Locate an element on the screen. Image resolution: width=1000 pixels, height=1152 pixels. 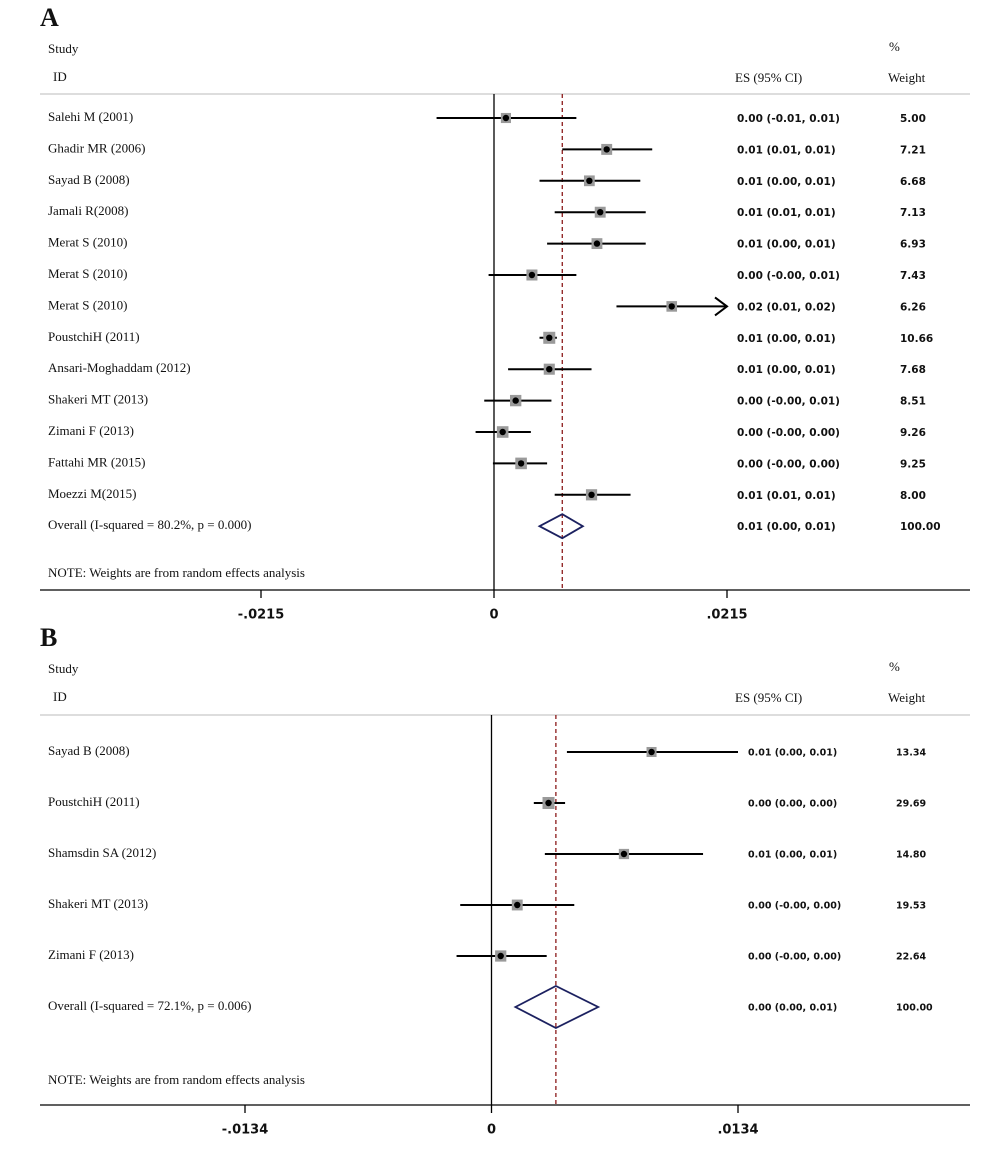
ci-arrow is located at coordinates (721, 306).